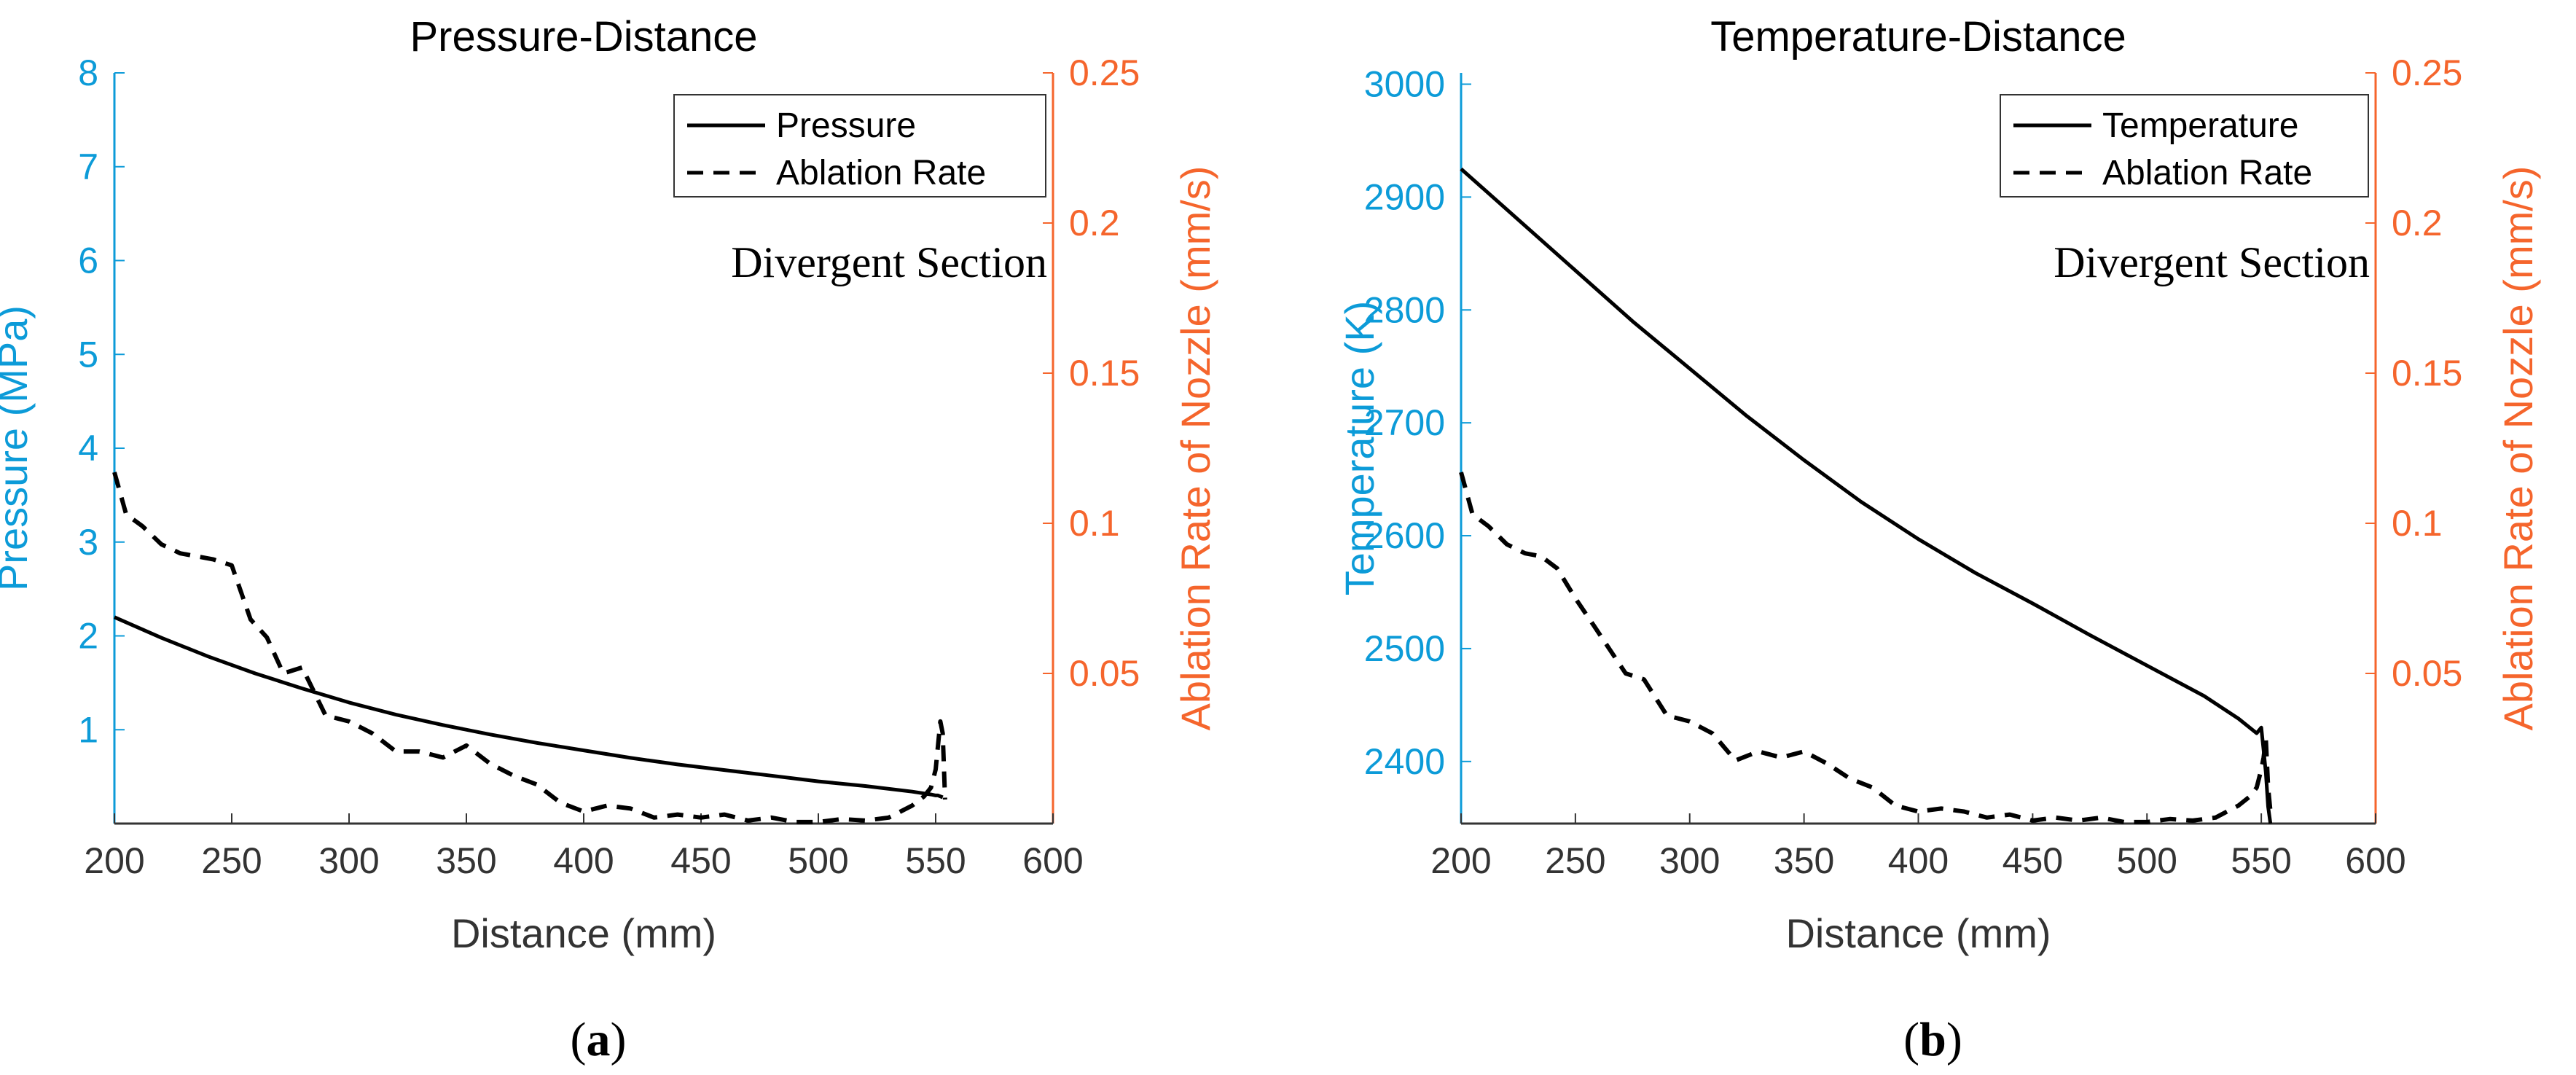 The width and height of the screenshot is (2576, 1075). What do you see at coordinates (1404, 196) in the screenshot?
I see `left-y-tick-label: 2900` at bounding box center [1404, 196].